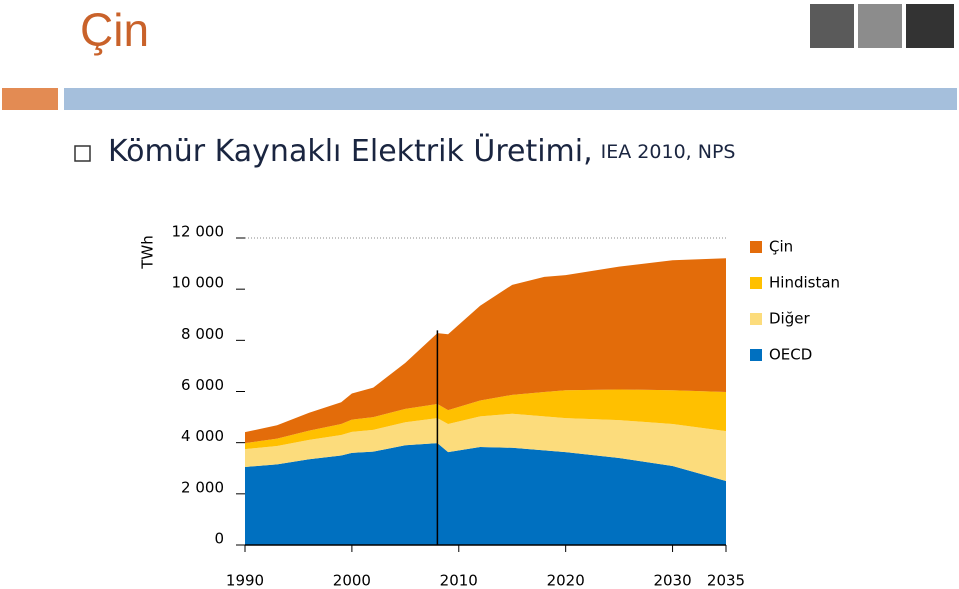 The image size is (959, 589). I want to click on y-tick-label: 2 000, so click(202, 487).